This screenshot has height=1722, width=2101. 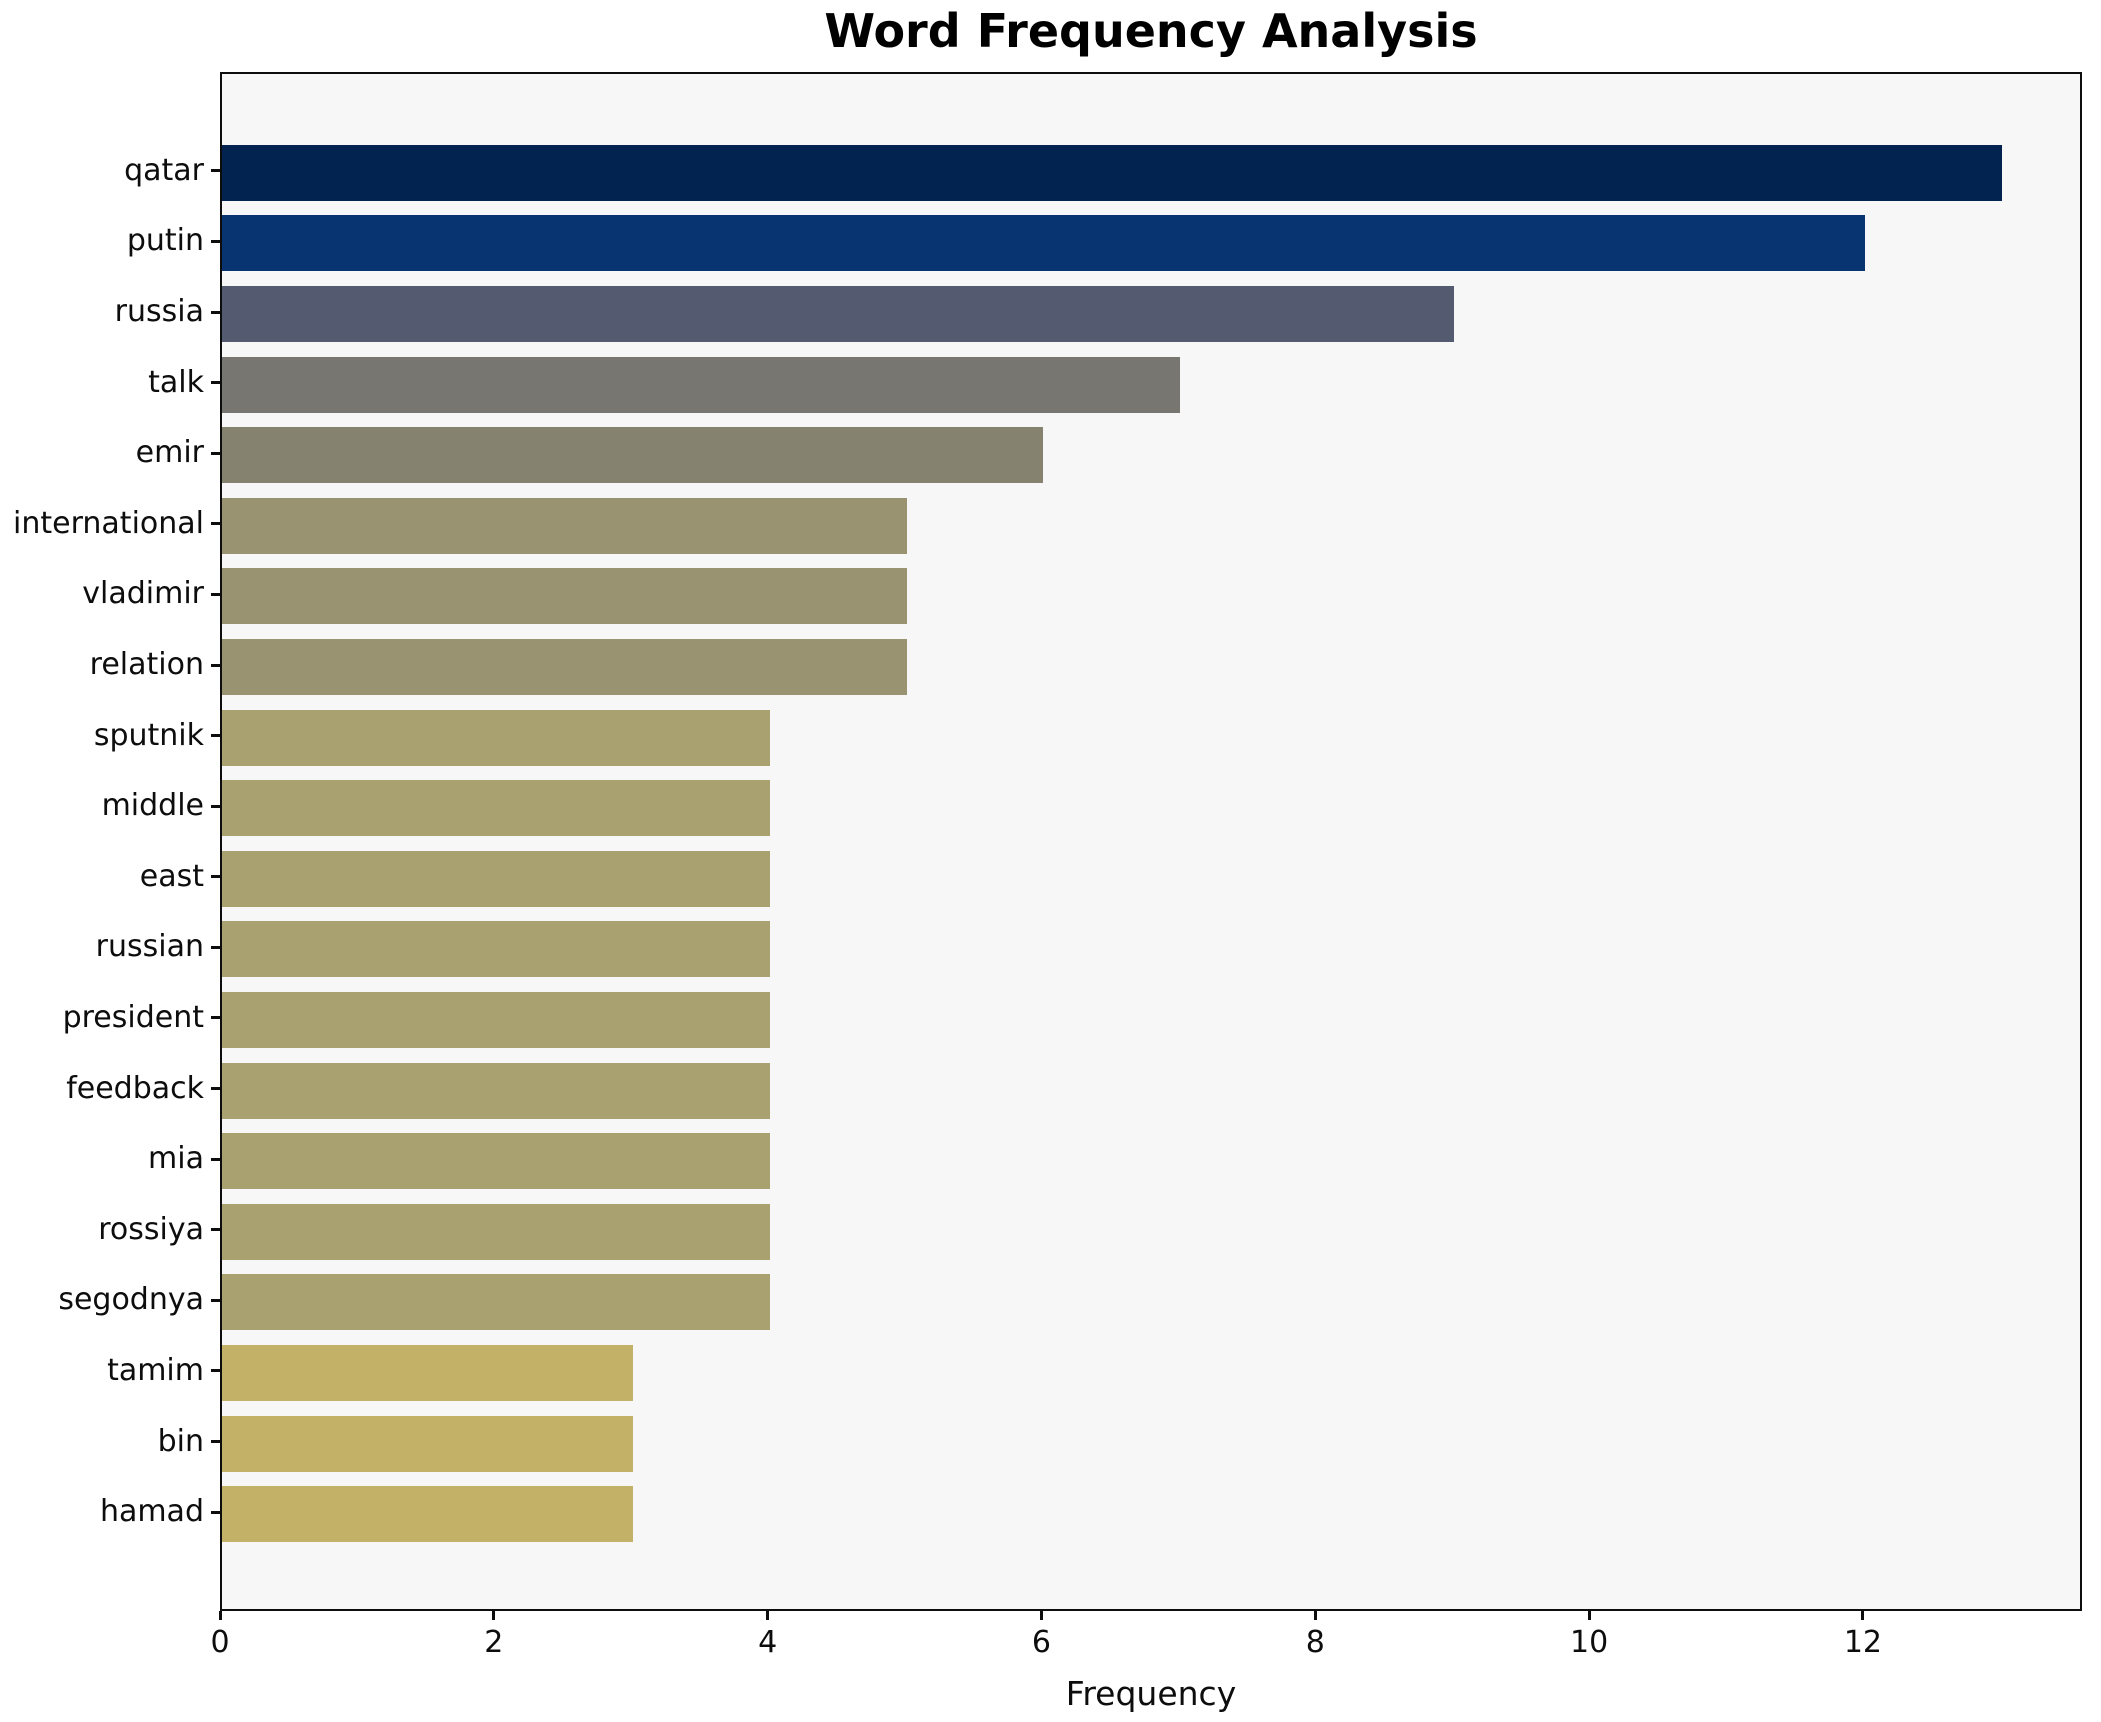 I want to click on y-tick-label-hamad: hamad, so click(x=151, y=1512).